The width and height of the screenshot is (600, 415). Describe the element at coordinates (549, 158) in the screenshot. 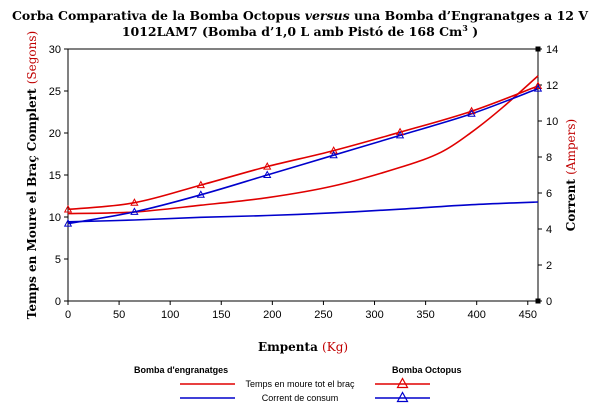

I see `y2-tick-label: 8` at that location.